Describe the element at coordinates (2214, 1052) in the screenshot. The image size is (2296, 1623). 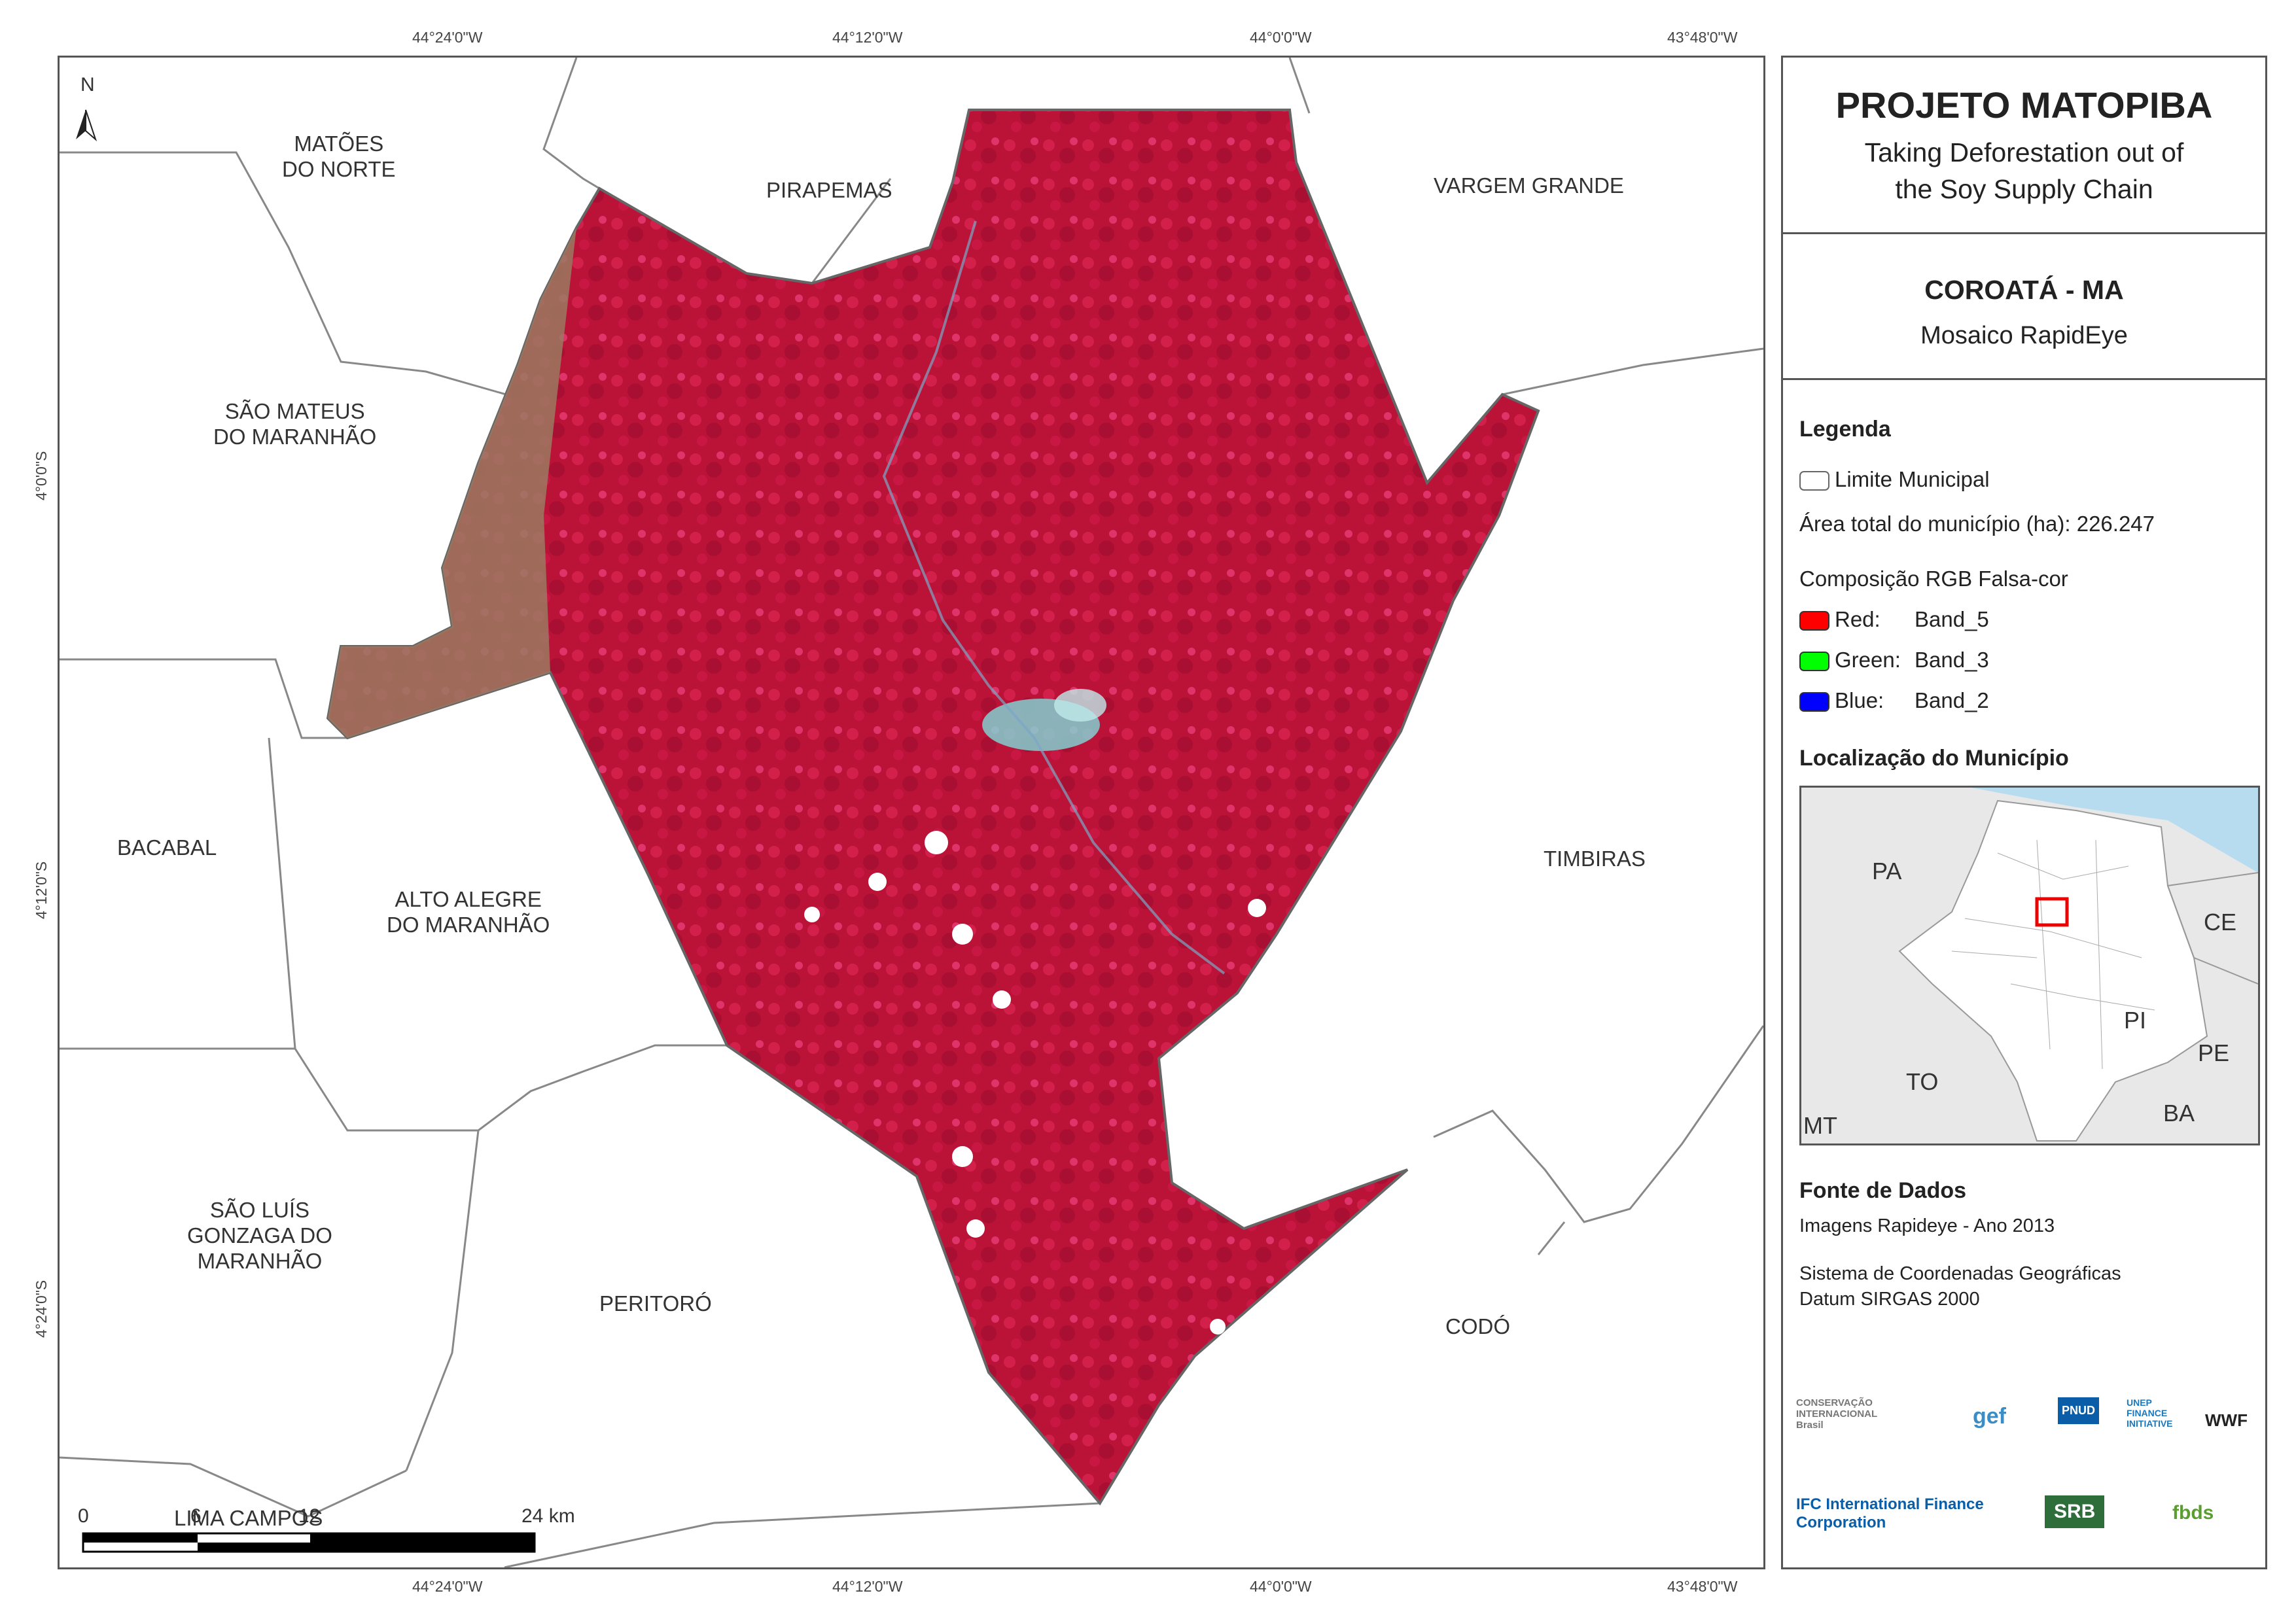
I see `inset-label-pe: PE` at that location.